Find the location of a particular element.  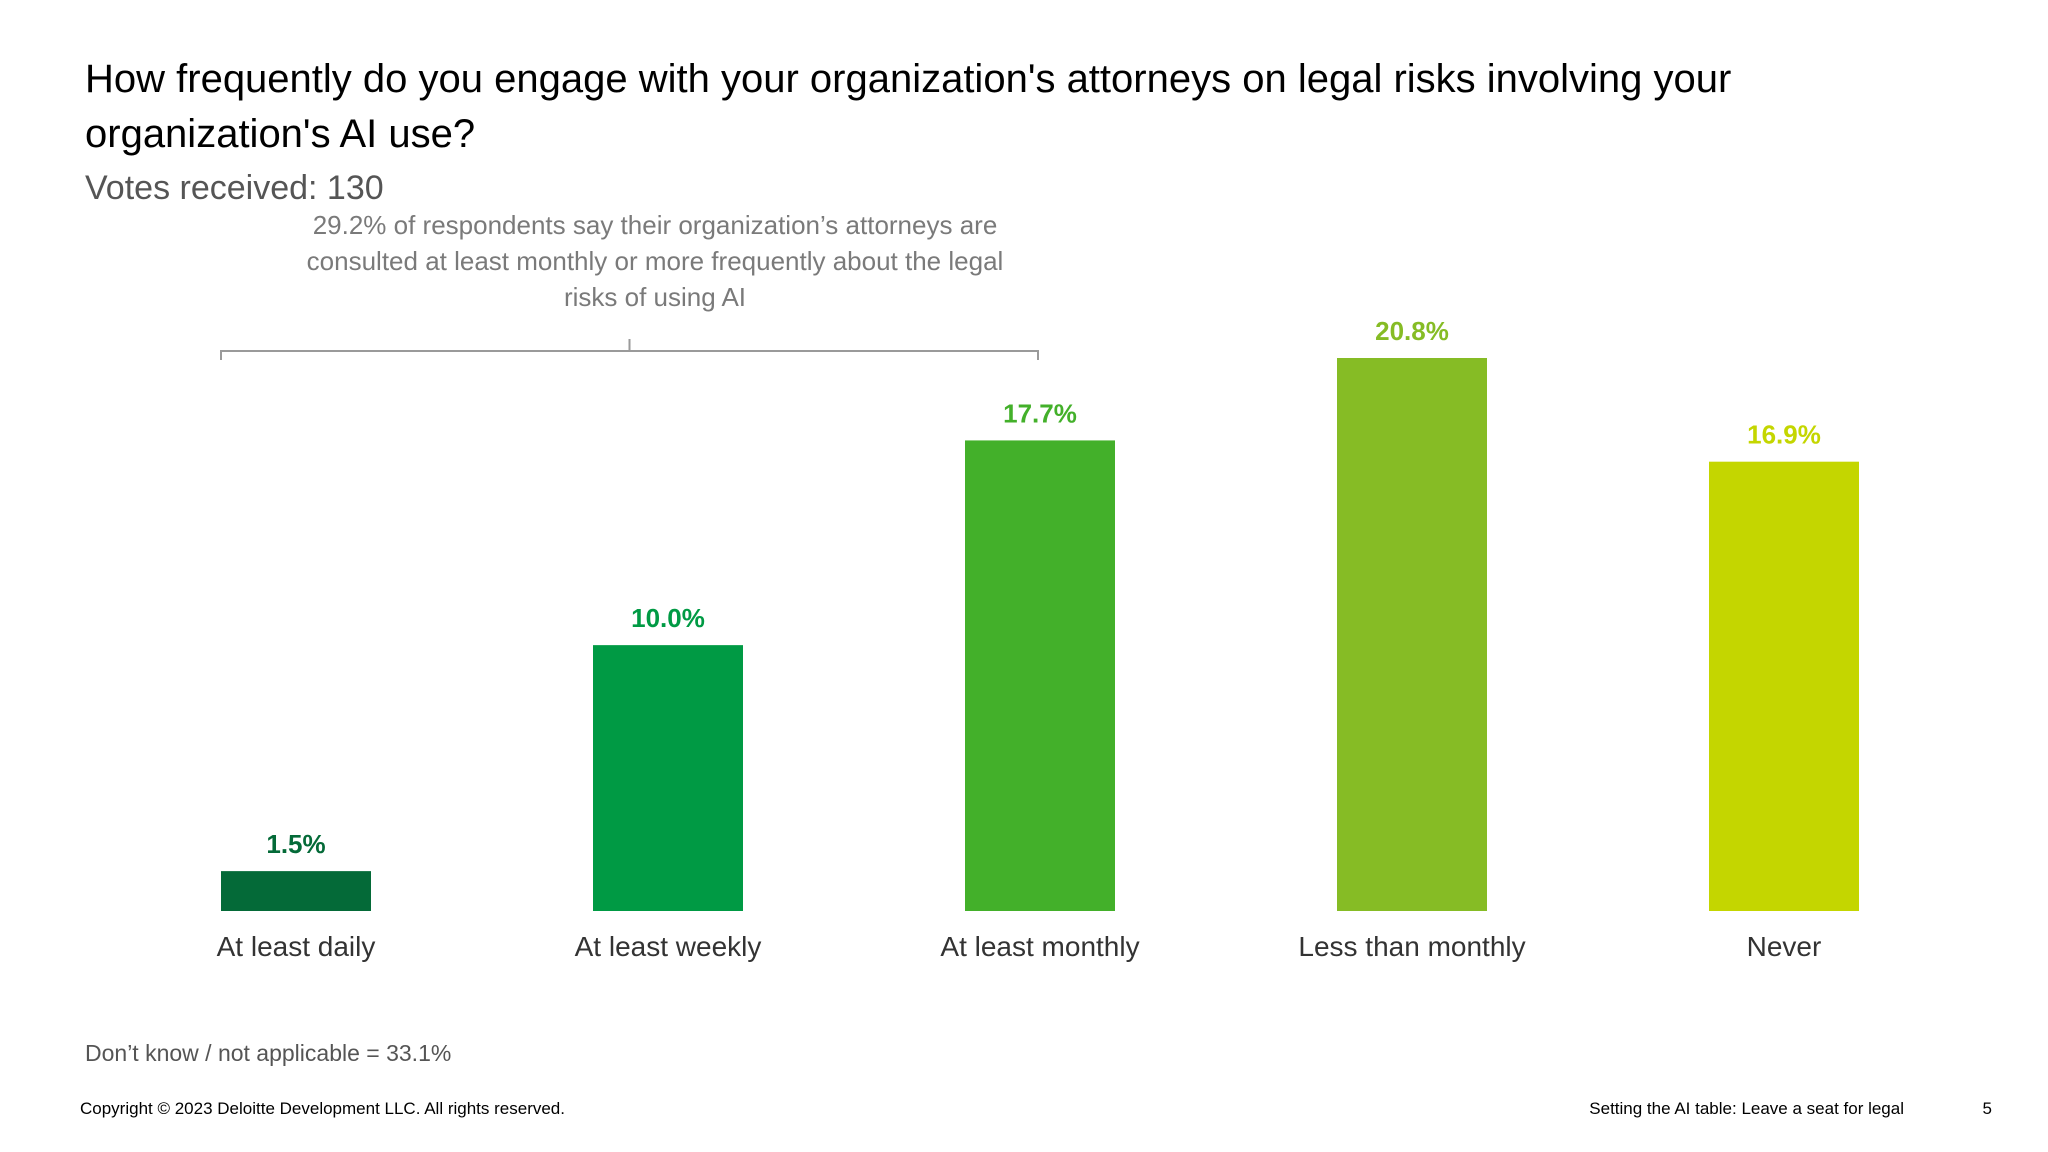

category-label-at-least-monthly: At least monthly is located at coordinates (1039, 946).